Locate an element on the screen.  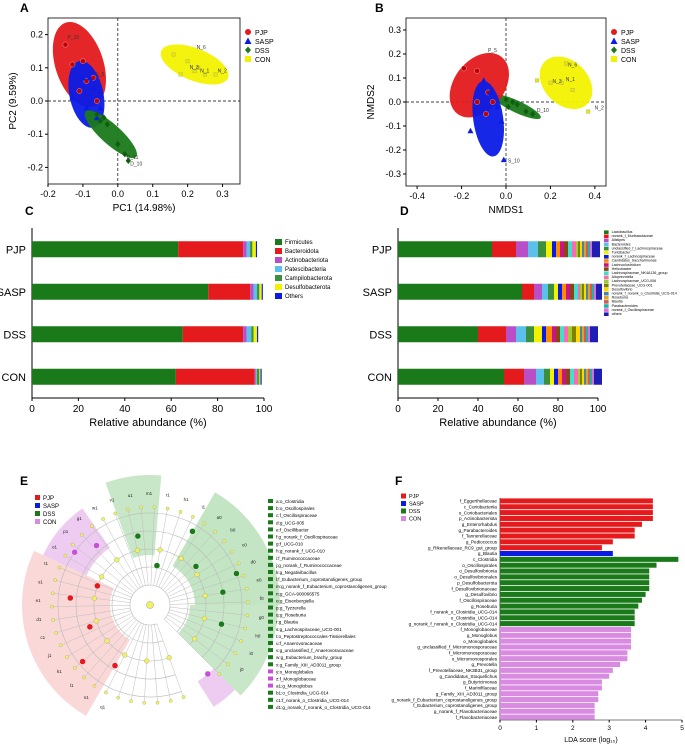
x-tick-label: 0.0 is located at coordinates (506, 196).